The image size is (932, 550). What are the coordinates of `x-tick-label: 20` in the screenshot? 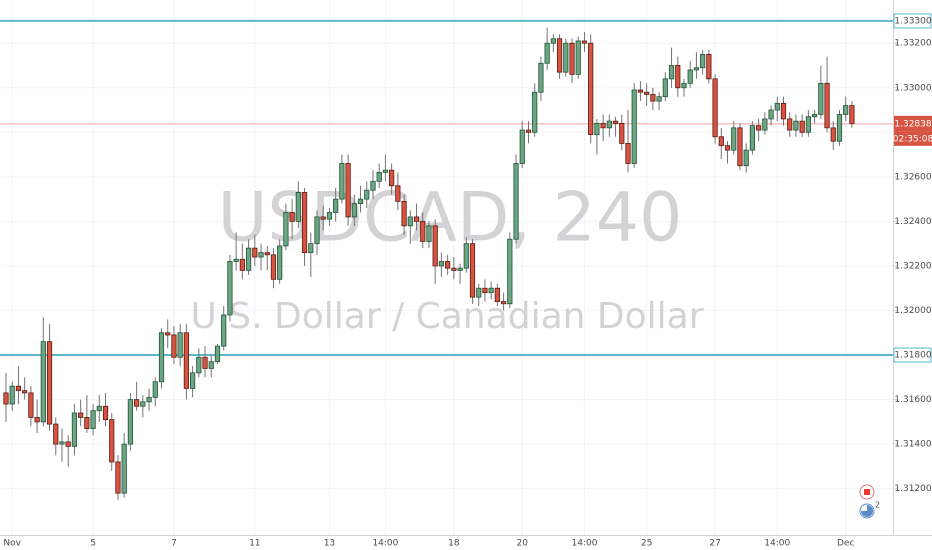 It's located at (523, 544).